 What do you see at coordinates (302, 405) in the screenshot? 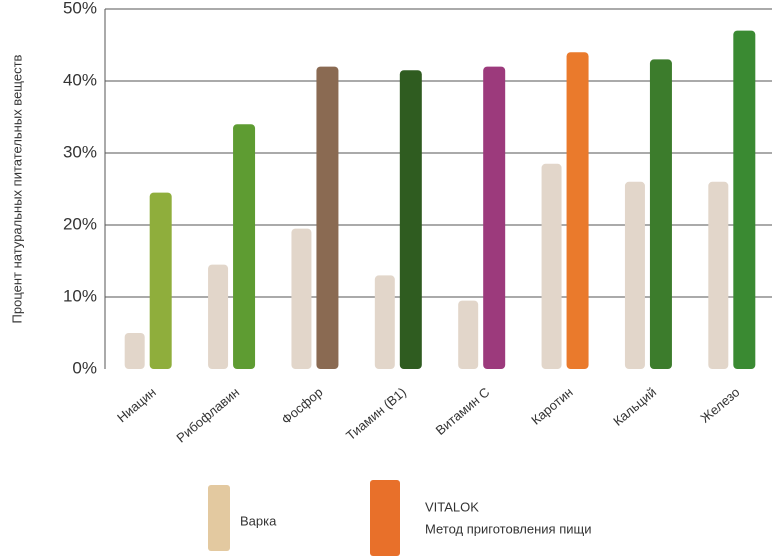
I see `x-tick-label: Фосфор` at bounding box center [302, 405].